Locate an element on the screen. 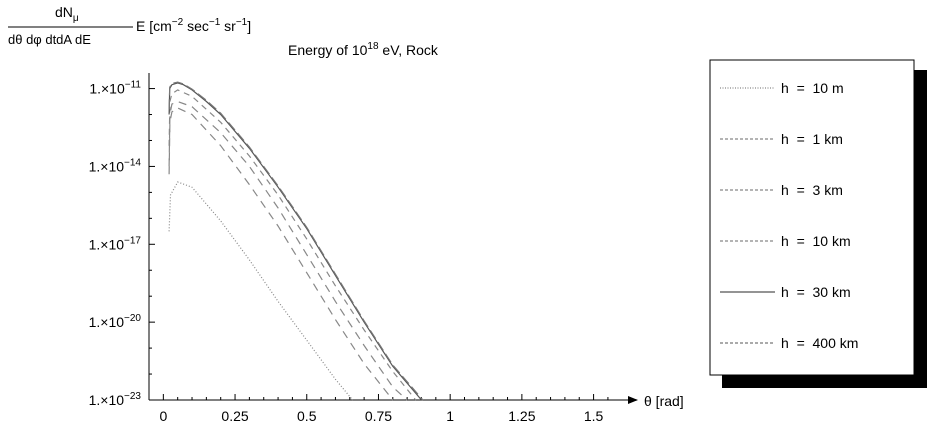  legend-label: h = 1 km is located at coordinates (812, 139).